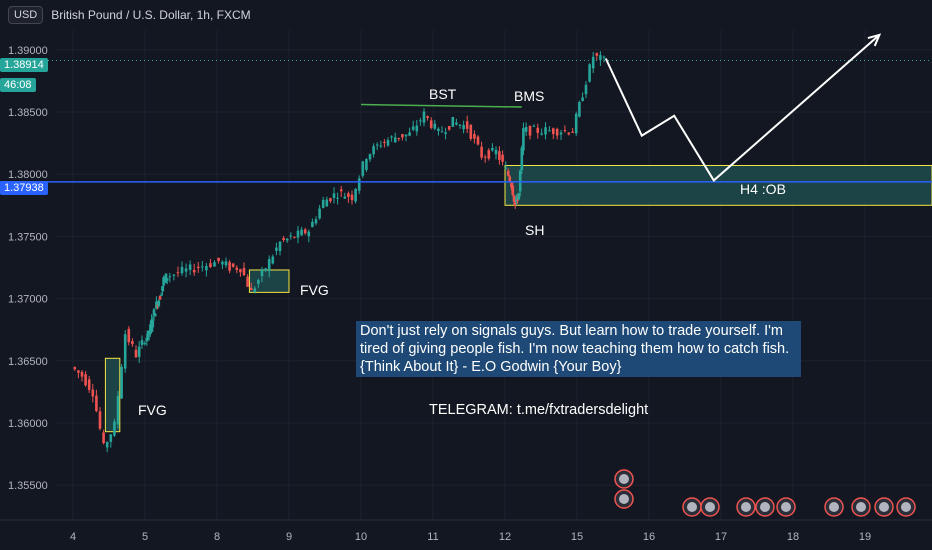 This screenshot has width=932, height=550. Describe the element at coordinates (28, 486) in the screenshot. I see `y-tick-label: 1.35500` at that location.